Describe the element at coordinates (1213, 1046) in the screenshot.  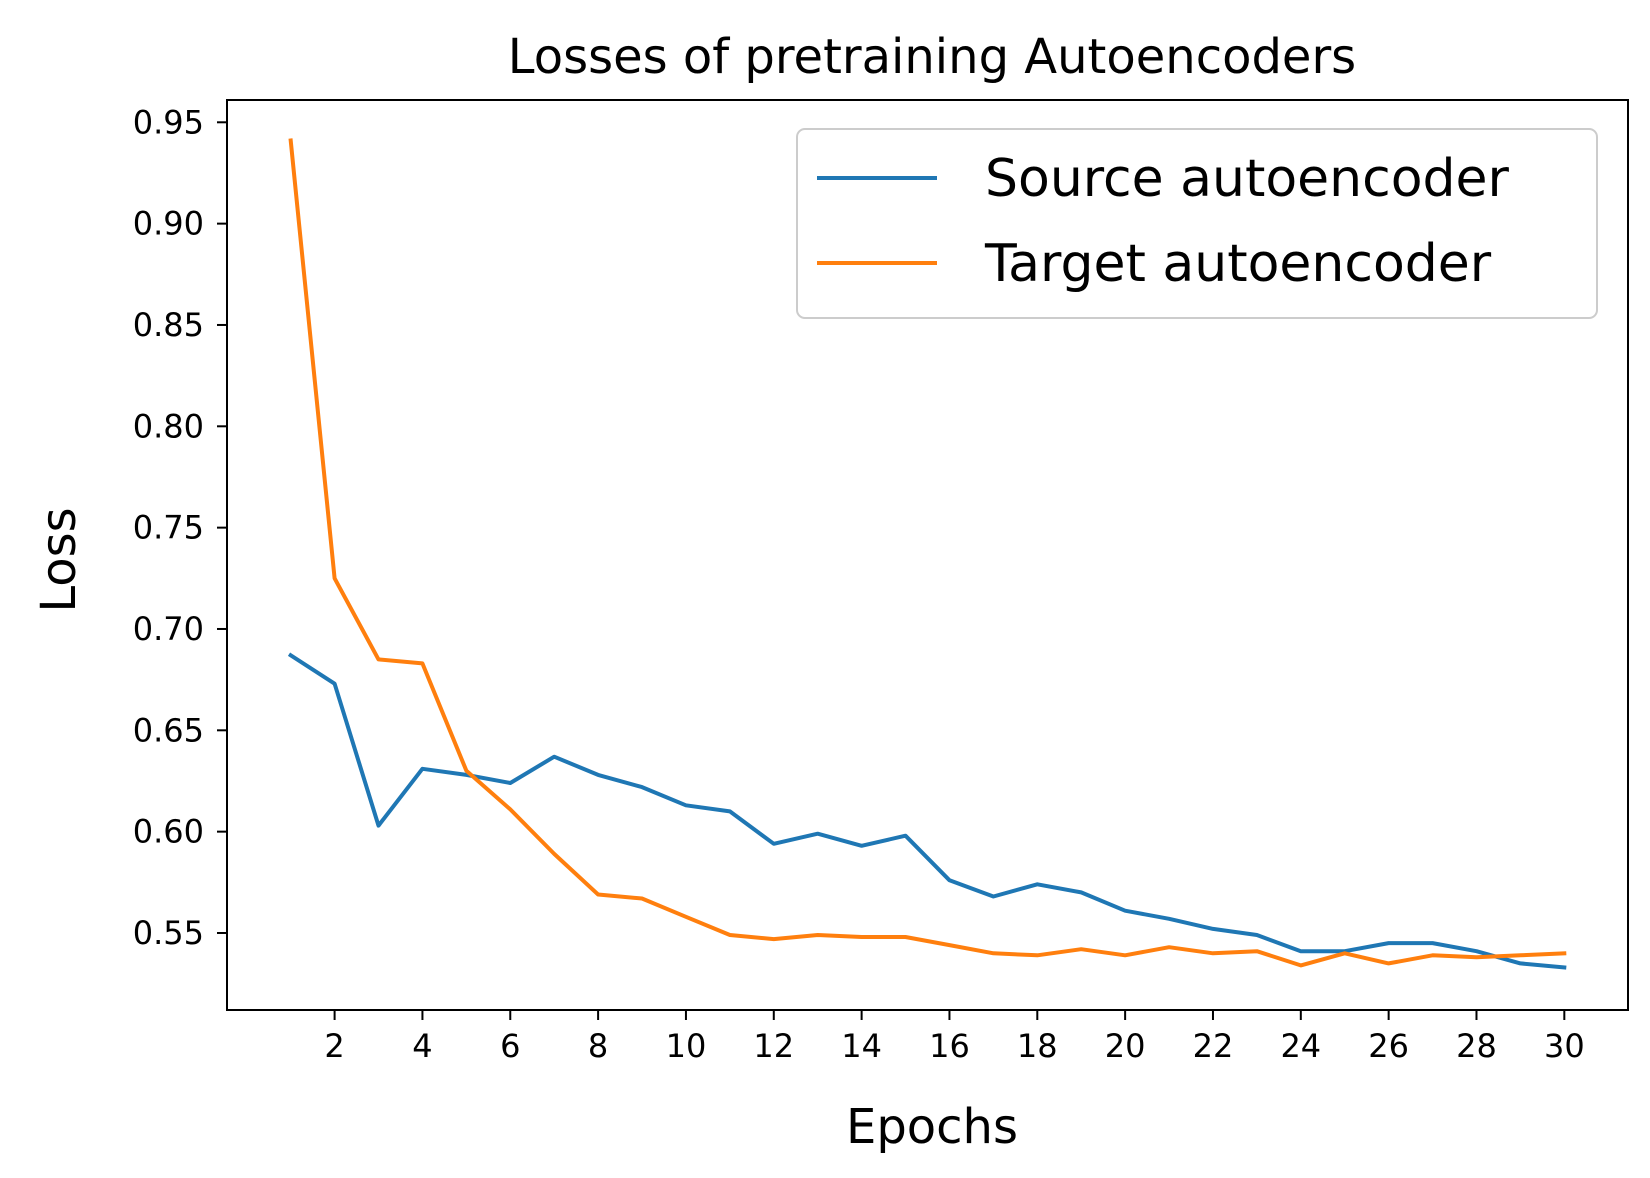
I see `x-tick-label: 22` at that location.